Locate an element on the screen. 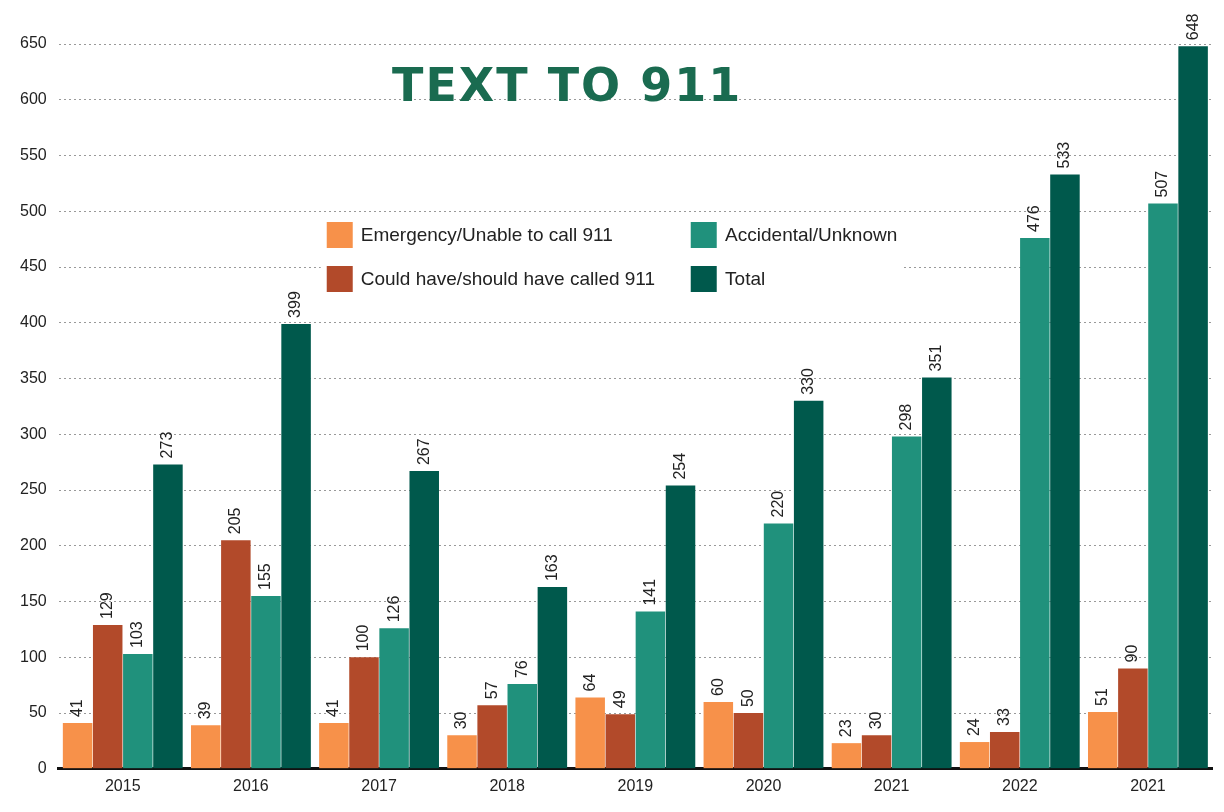 This screenshot has height=812, width=1224. data-label: 254 is located at coordinates (679, 466).